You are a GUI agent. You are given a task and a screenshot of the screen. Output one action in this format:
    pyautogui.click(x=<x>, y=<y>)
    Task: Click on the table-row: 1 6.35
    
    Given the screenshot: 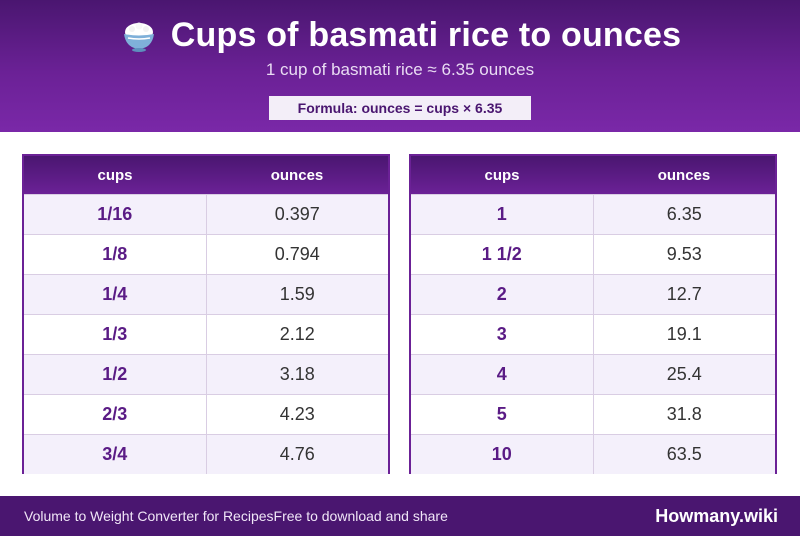 What is the action you would take?
    pyautogui.click(x=593, y=214)
    